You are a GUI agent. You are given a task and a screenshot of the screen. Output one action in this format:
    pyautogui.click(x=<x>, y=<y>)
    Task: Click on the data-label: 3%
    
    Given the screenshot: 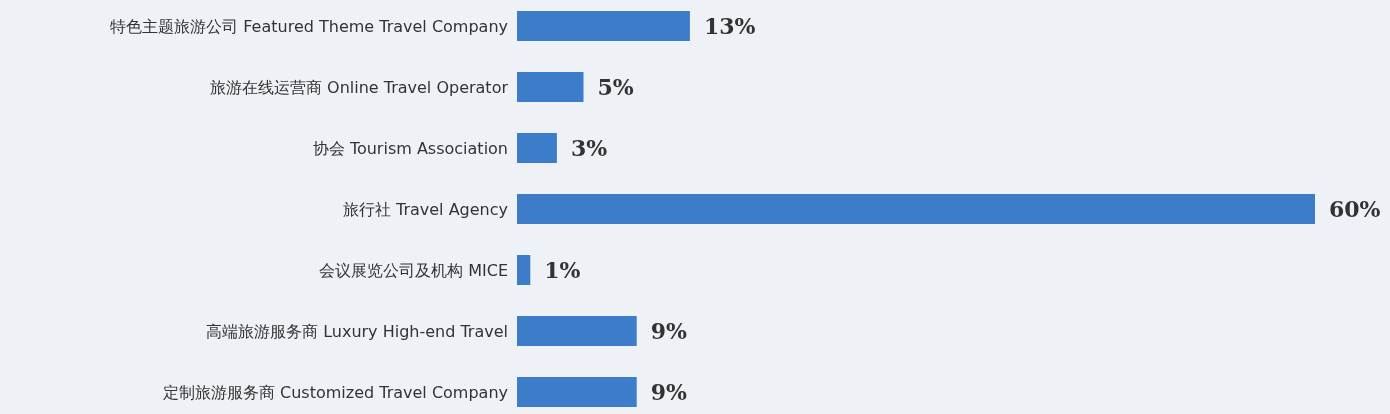 What is the action you would take?
    pyautogui.click(x=589, y=148)
    